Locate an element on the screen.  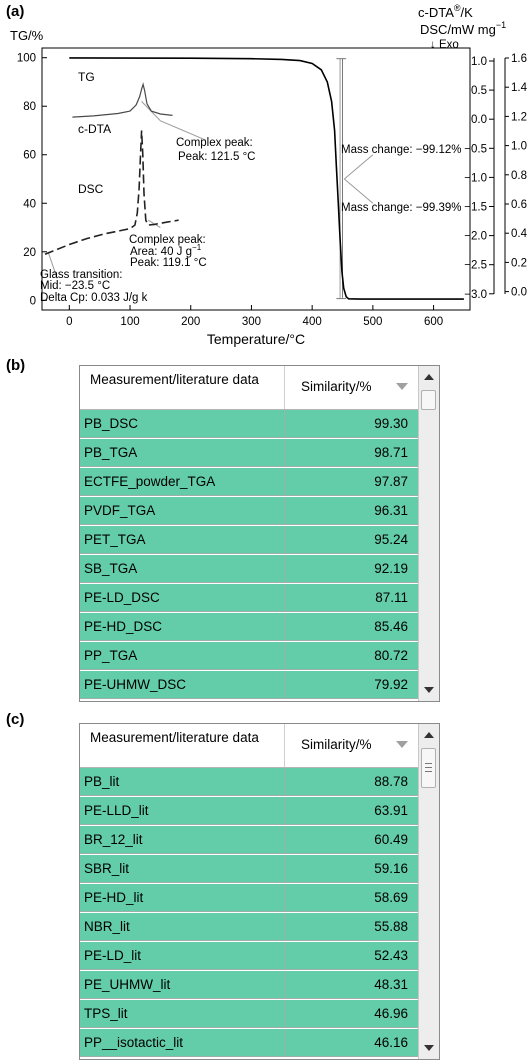
right-axis-1-tick-label: −2.0 is located at coordinates (475, 237).